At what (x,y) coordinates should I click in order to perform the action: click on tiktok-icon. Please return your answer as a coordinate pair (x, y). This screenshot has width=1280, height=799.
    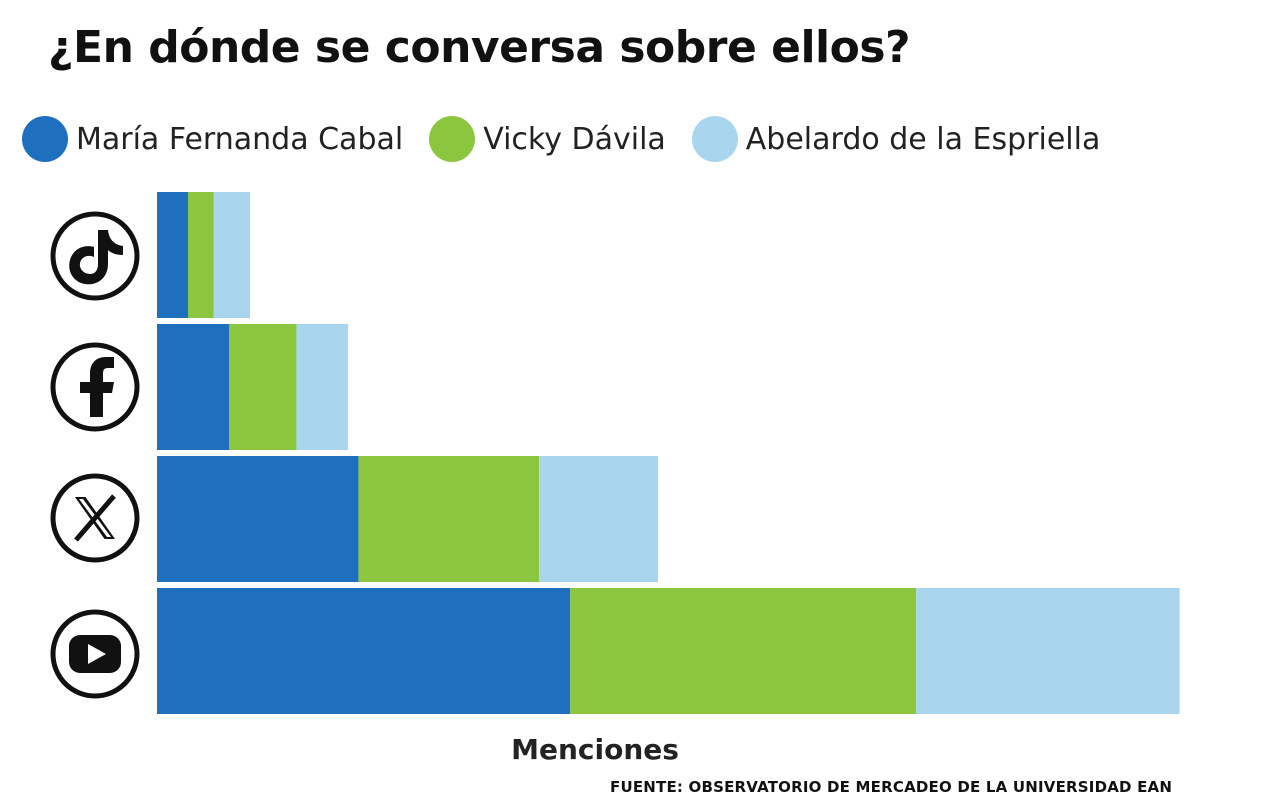
    Looking at the image, I should click on (95, 256).